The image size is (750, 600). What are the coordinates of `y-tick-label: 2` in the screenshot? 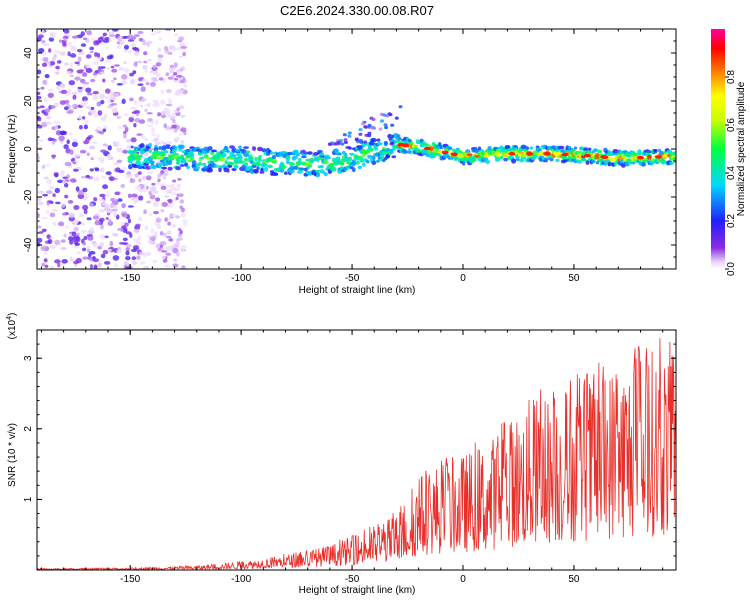 It's located at (28, 429).